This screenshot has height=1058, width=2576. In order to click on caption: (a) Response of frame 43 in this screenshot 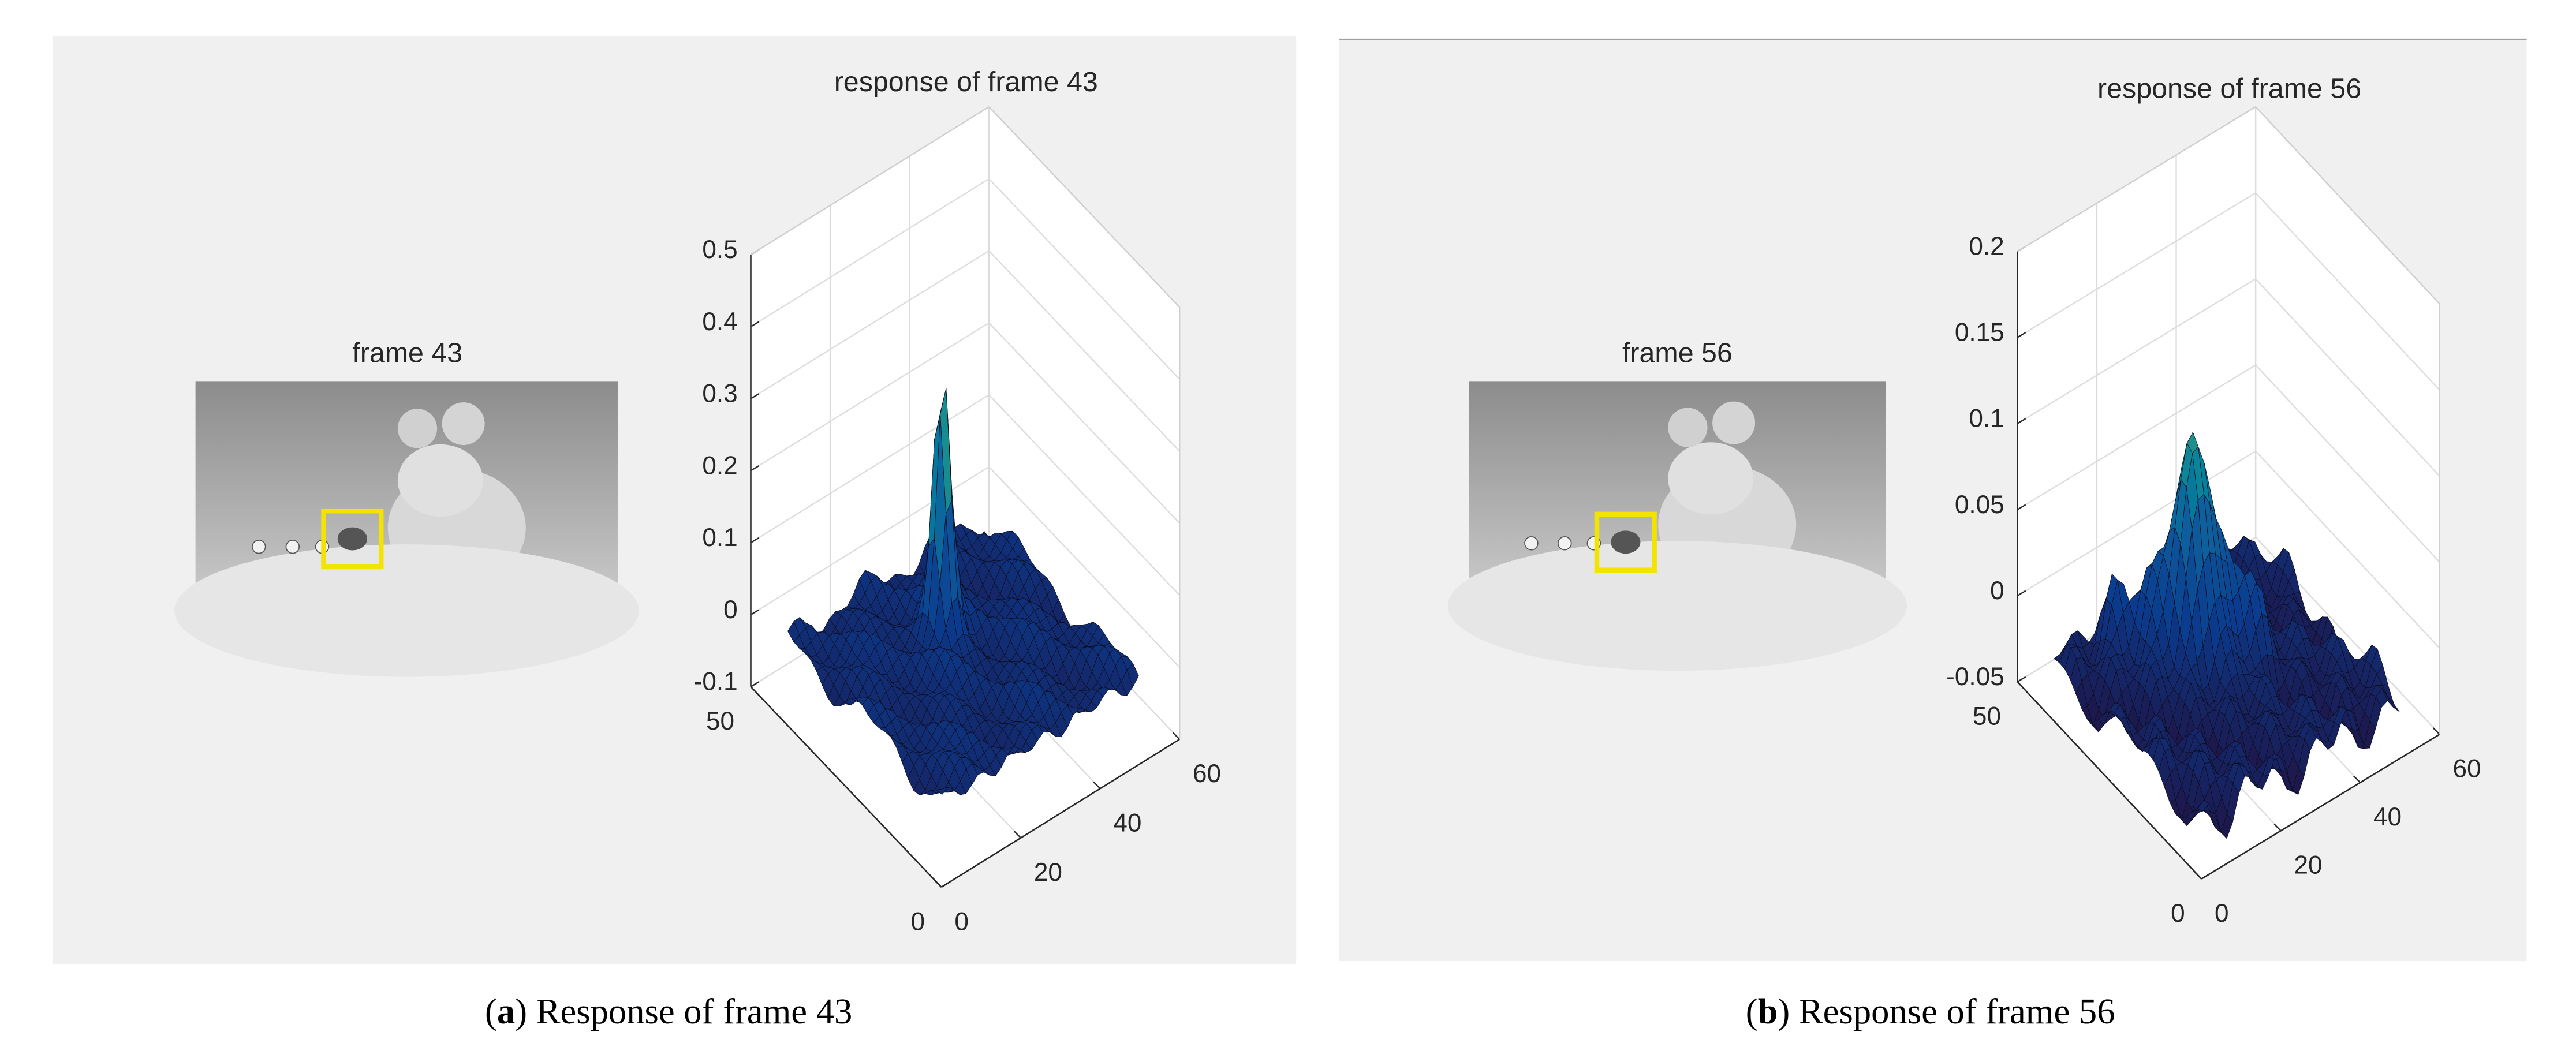, I will do `click(668, 1011)`.